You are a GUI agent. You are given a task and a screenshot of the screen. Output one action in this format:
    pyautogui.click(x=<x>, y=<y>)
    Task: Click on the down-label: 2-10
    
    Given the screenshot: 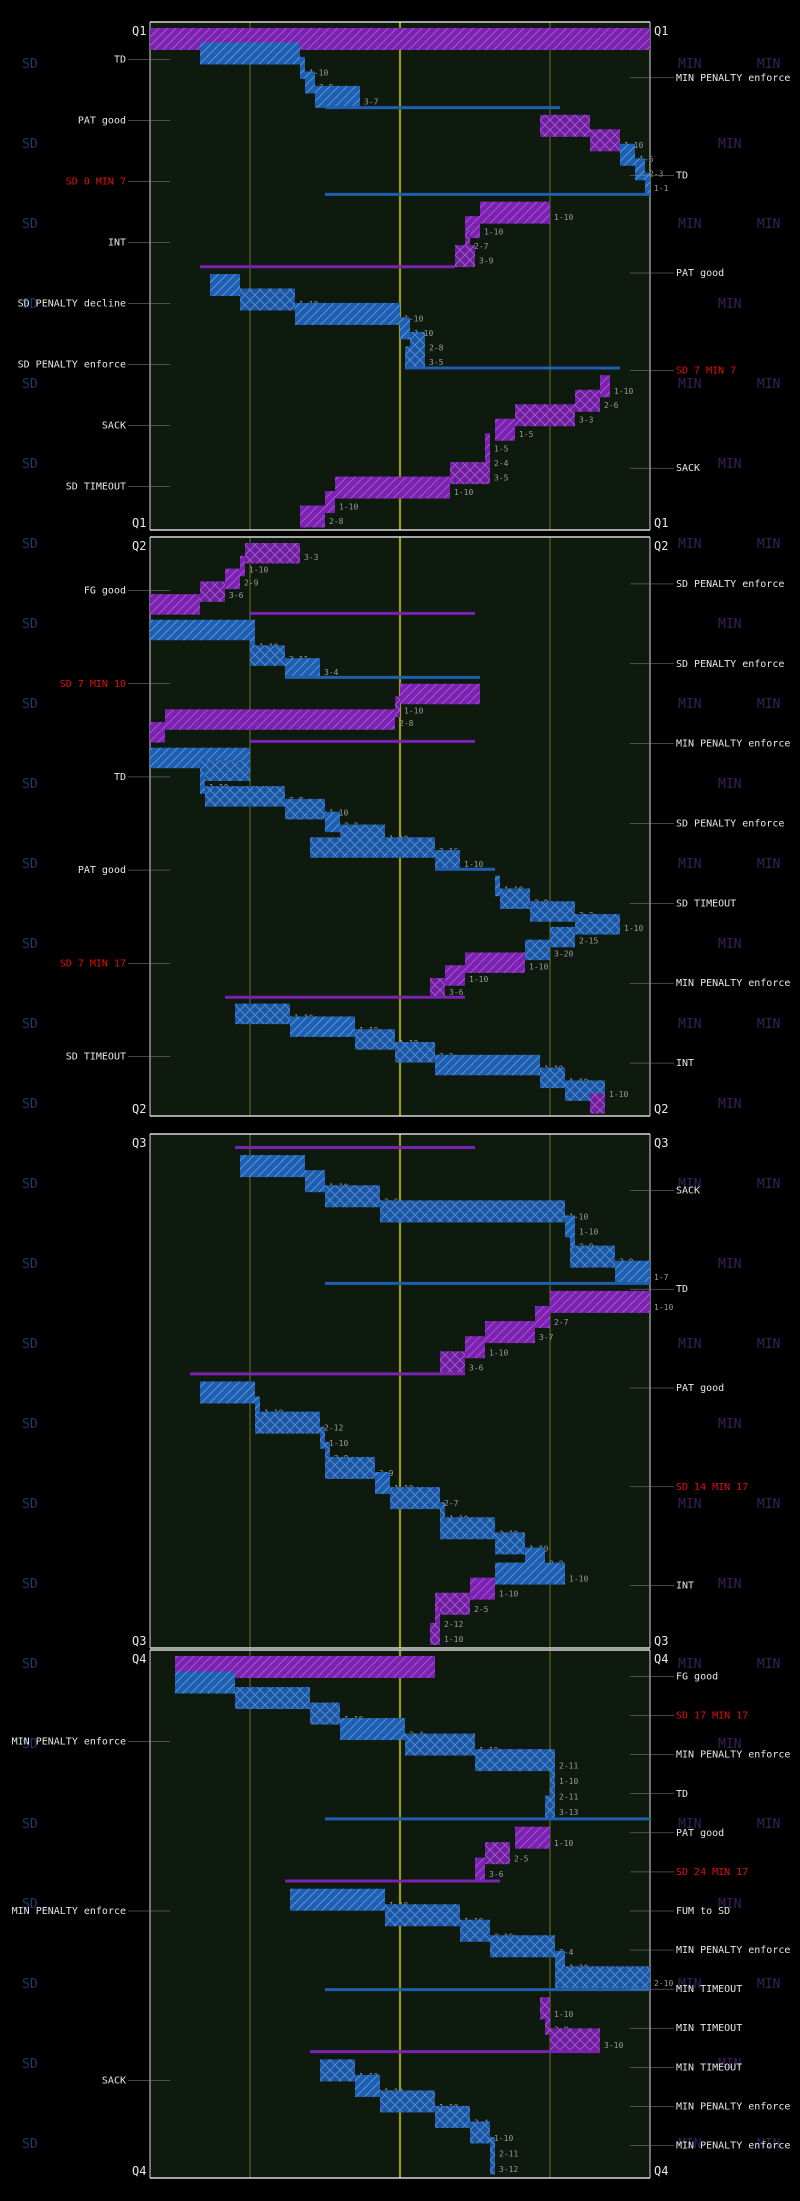 What is the action you would take?
    pyautogui.click(x=663, y=1983)
    